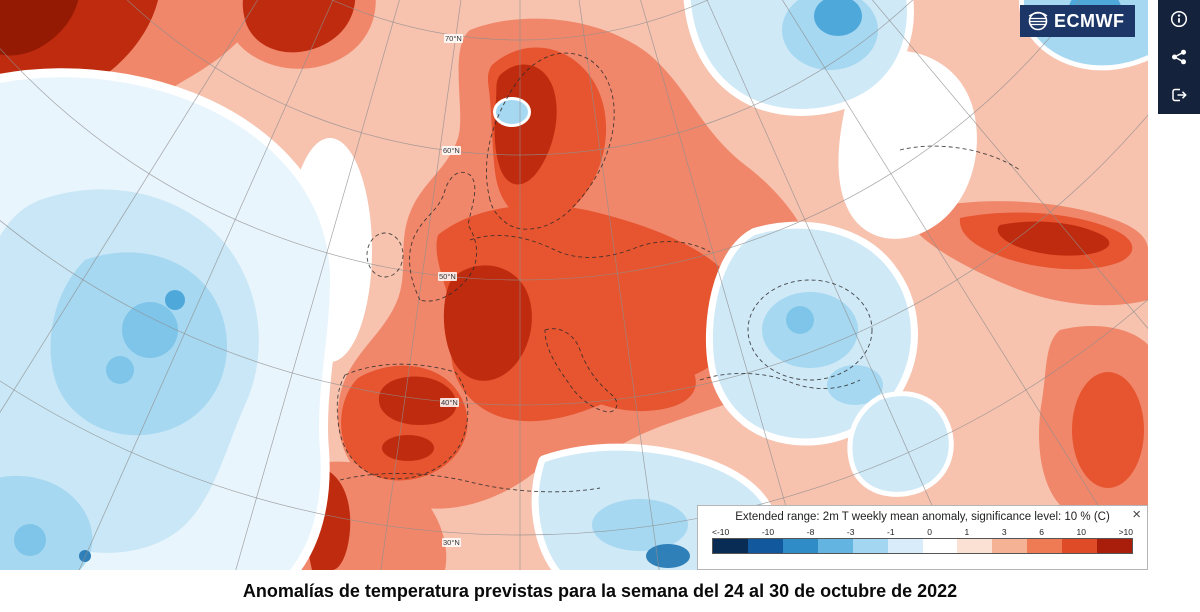 The image size is (1200, 612). What do you see at coordinates (1038, 21) in the screenshot?
I see `ecmwf-globe-icon` at bounding box center [1038, 21].